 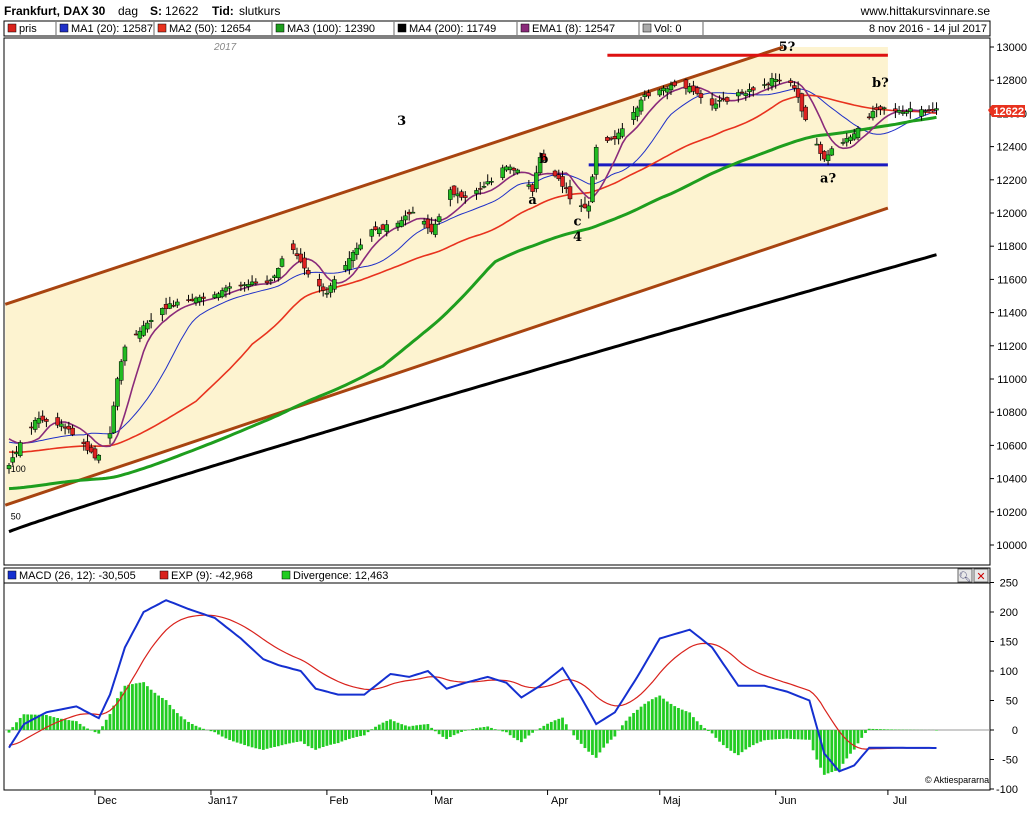 What do you see at coordinates (573, 29) in the screenshot?
I see `legend-label: EMA1 (8): 12547` at bounding box center [573, 29].